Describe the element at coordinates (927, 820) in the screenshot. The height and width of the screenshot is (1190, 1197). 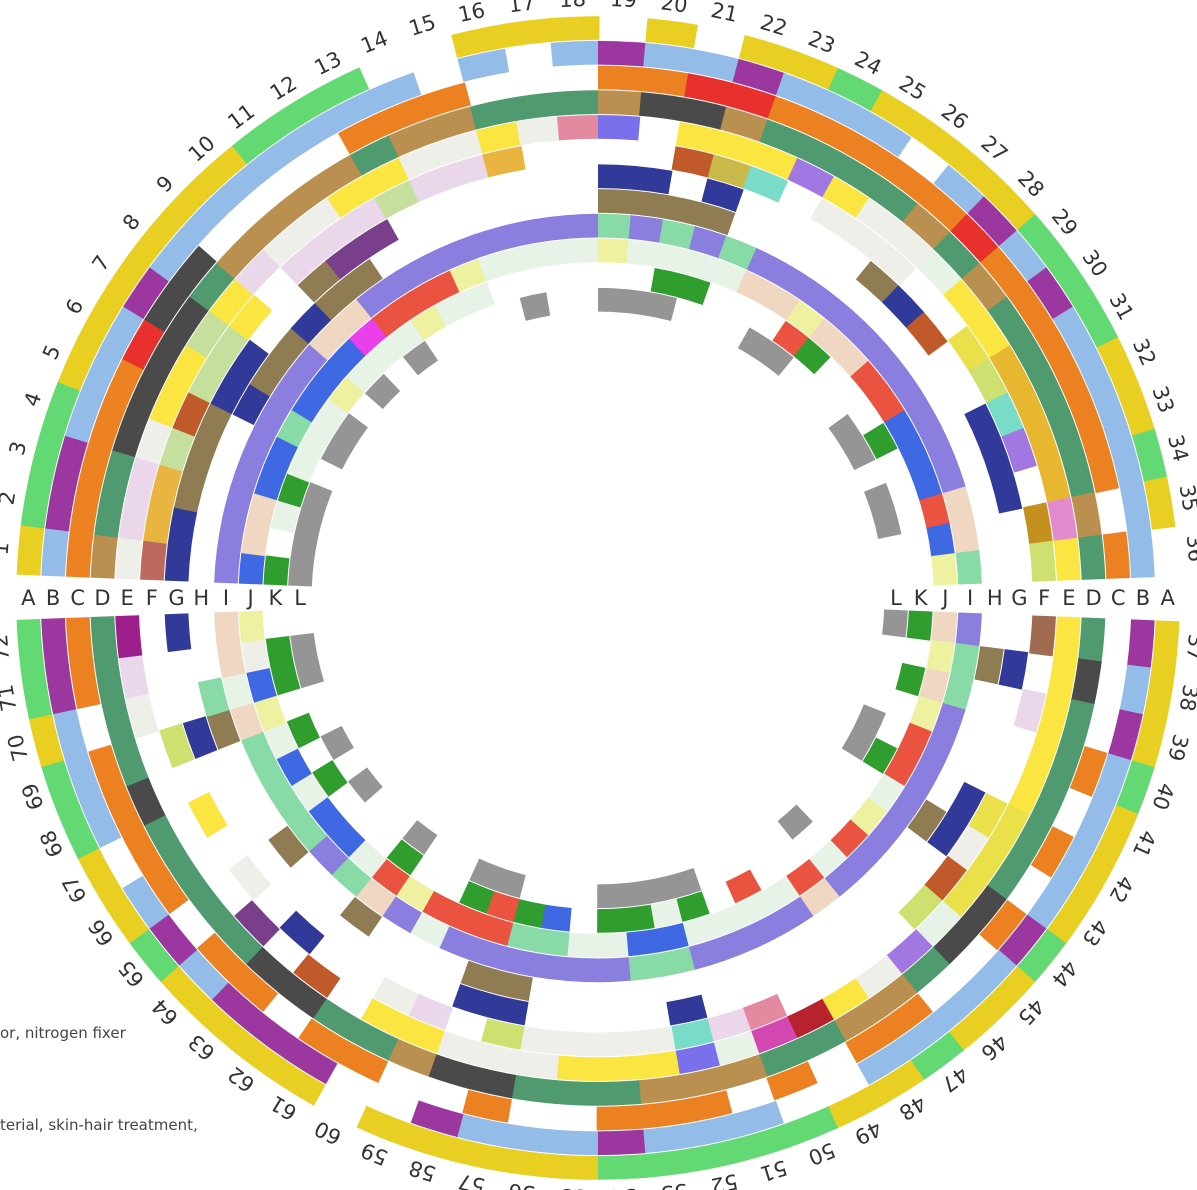
I see `cell-43-H` at that location.